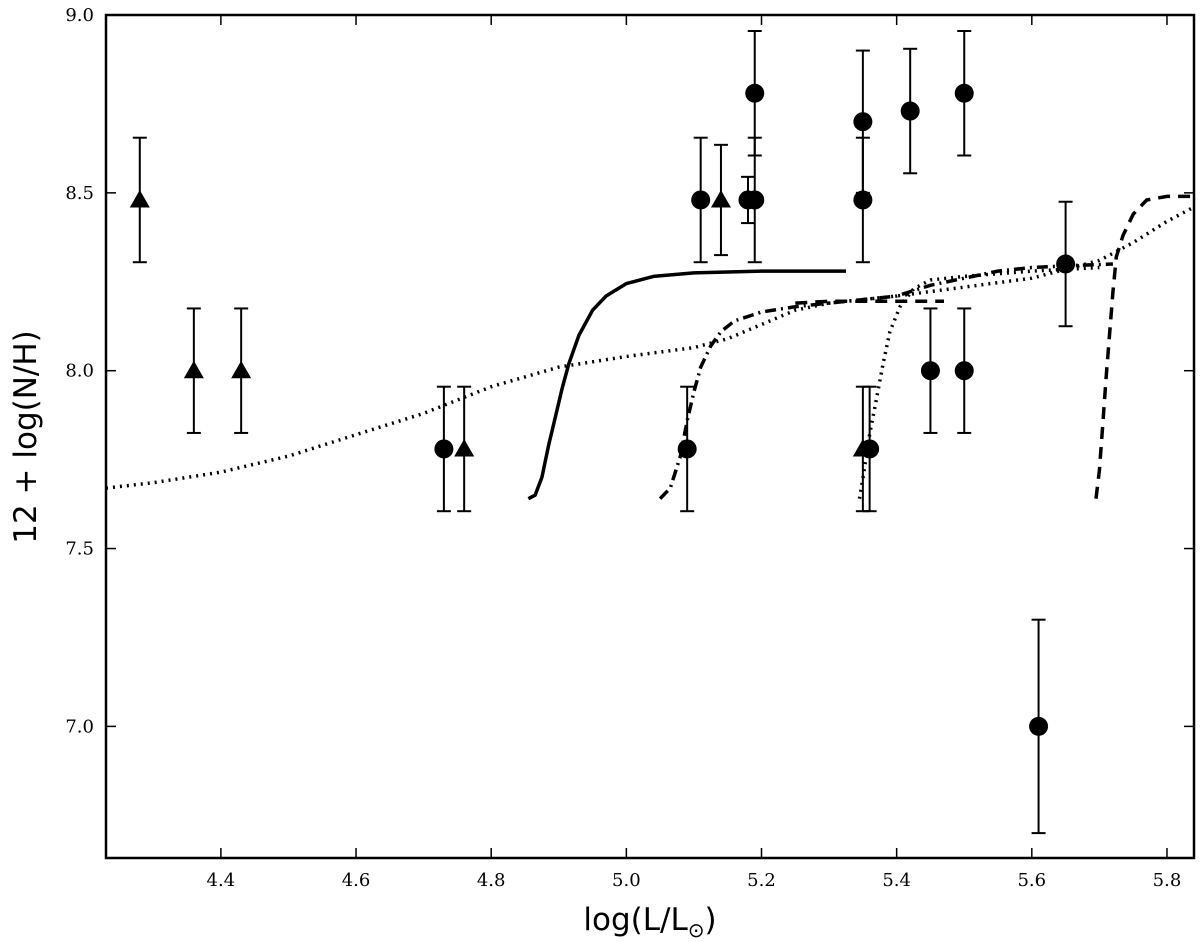 The height and width of the screenshot is (942, 1200). Describe the element at coordinates (79, 726) in the screenshot. I see `y-tick-label: 7.0` at that location.